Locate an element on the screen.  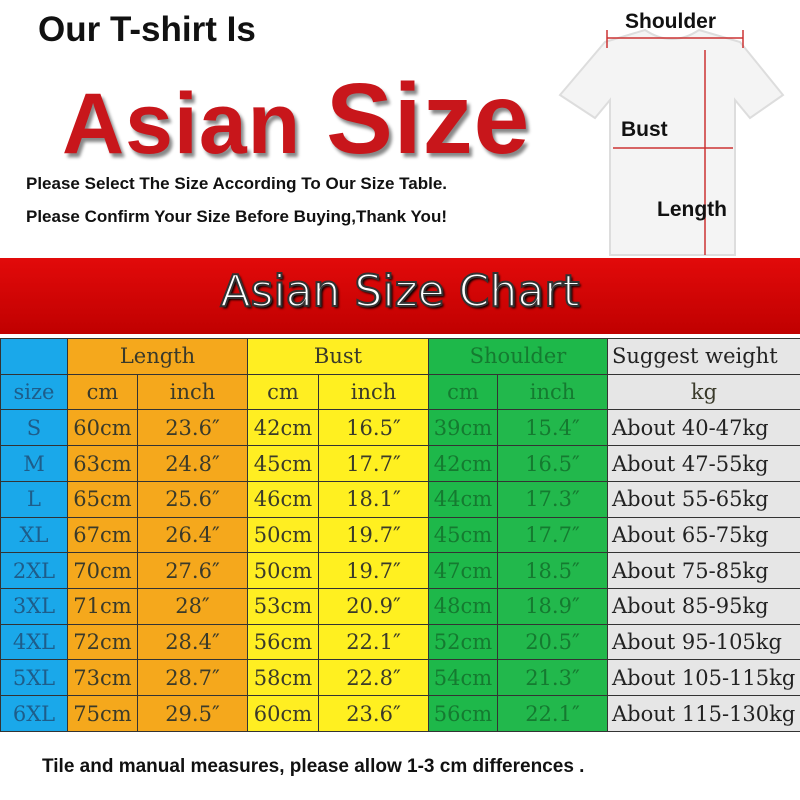
shoulder-label: Shoulder is located at coordinates (671, 21).